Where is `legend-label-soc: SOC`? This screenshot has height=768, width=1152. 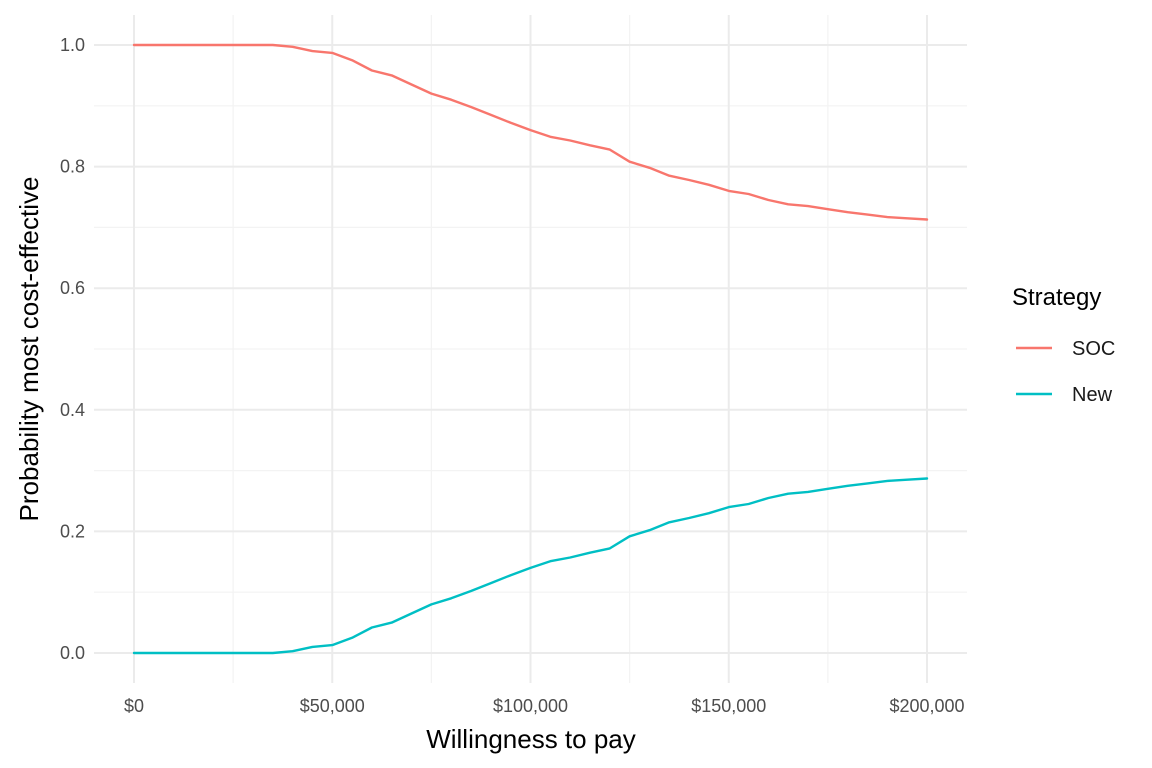 legend-label-soc: SOC is located at coordinates (1093, 349).